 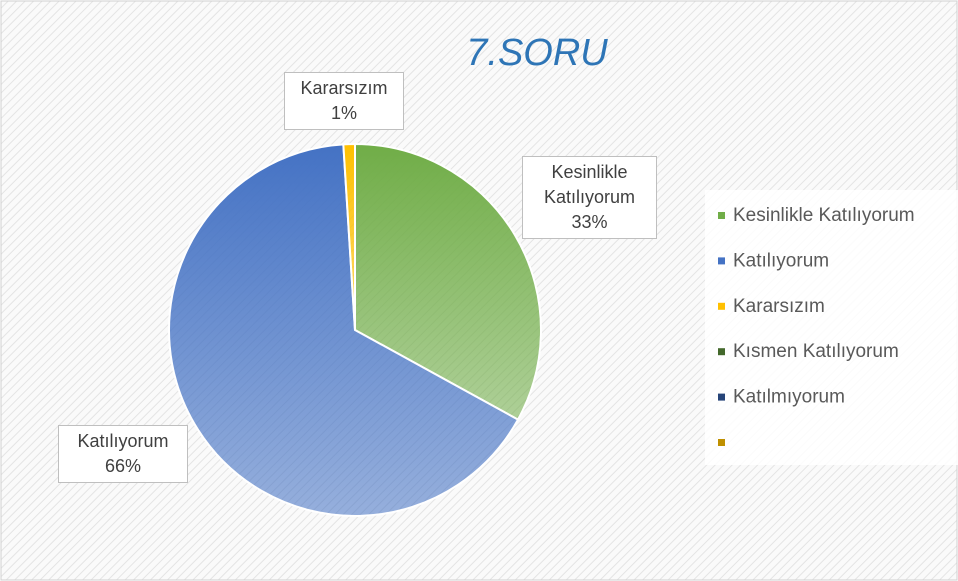 I want to click on data-label: Katılıyorum 66%, so click(x=123, y=454).